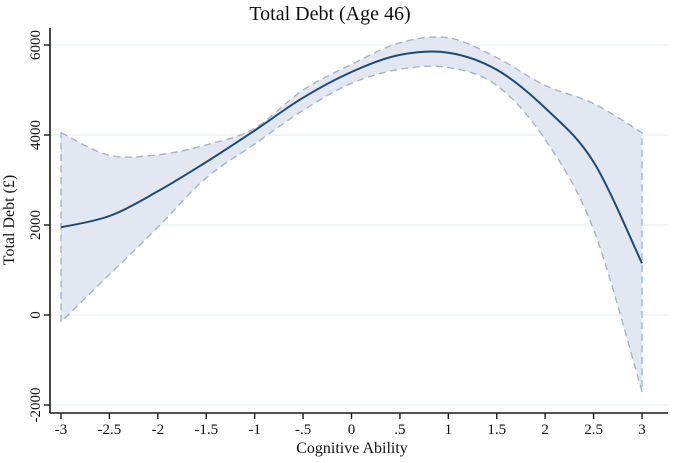  What do you see at coordinates (352, 448) in the screenshot?
I see `x-axis-label: Cognitive Ability` at bounding box center [352, 448].